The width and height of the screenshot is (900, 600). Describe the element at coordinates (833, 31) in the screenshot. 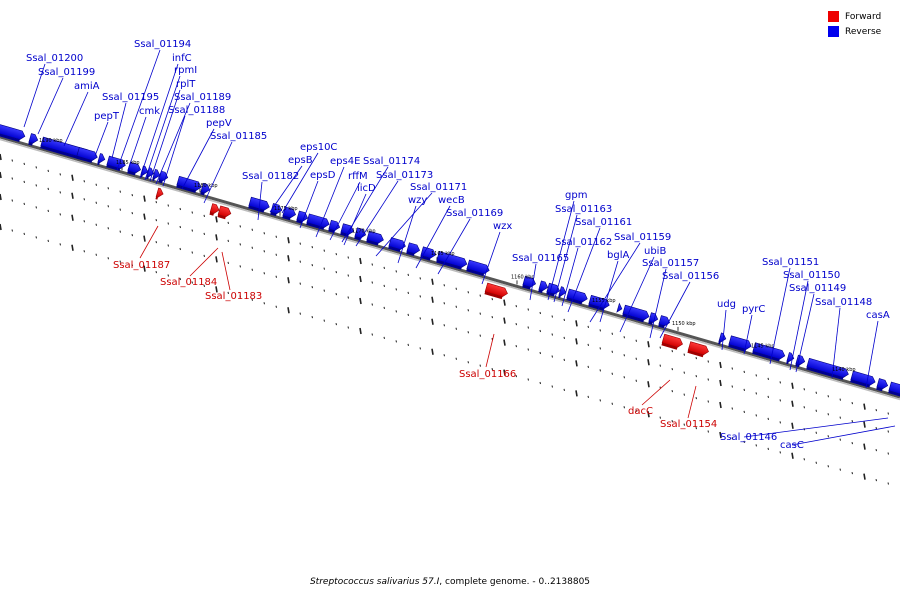

I see `reverse-swatch` at that location.